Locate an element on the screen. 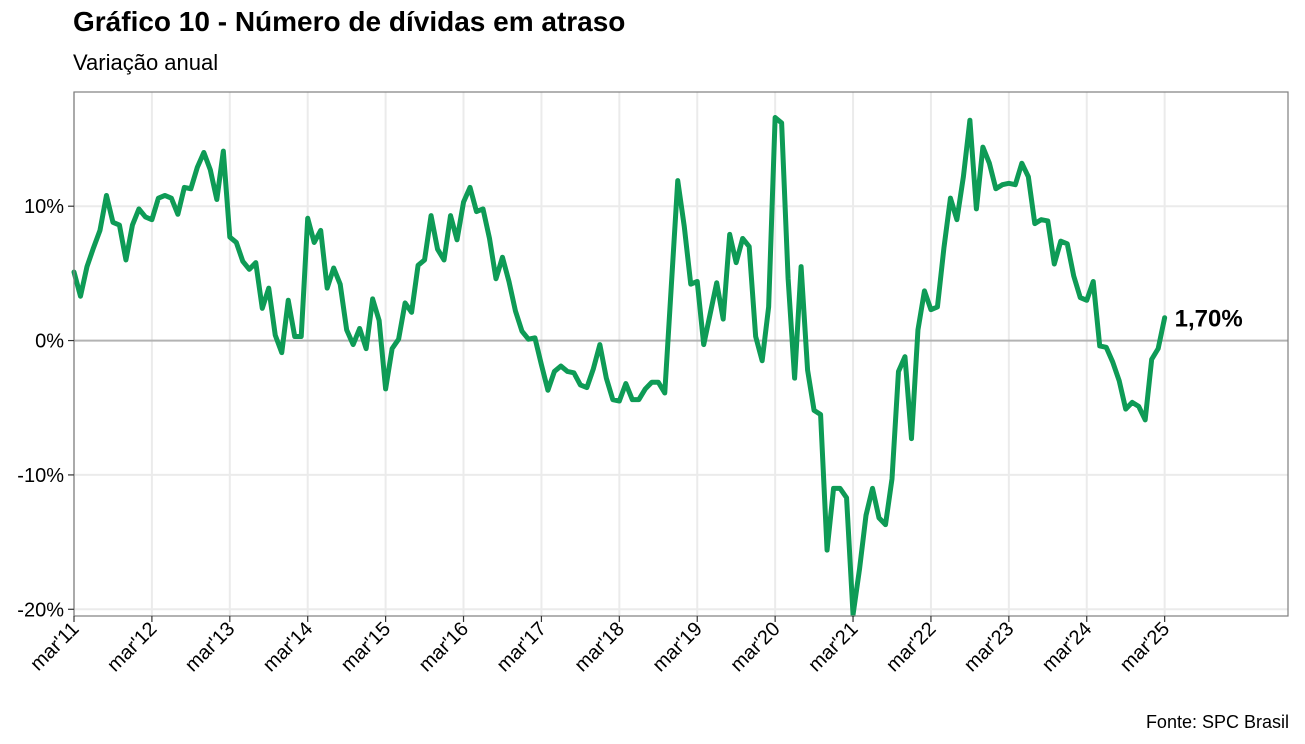  x-tick-label: mar'24 is located at coordinates (1067, 647).